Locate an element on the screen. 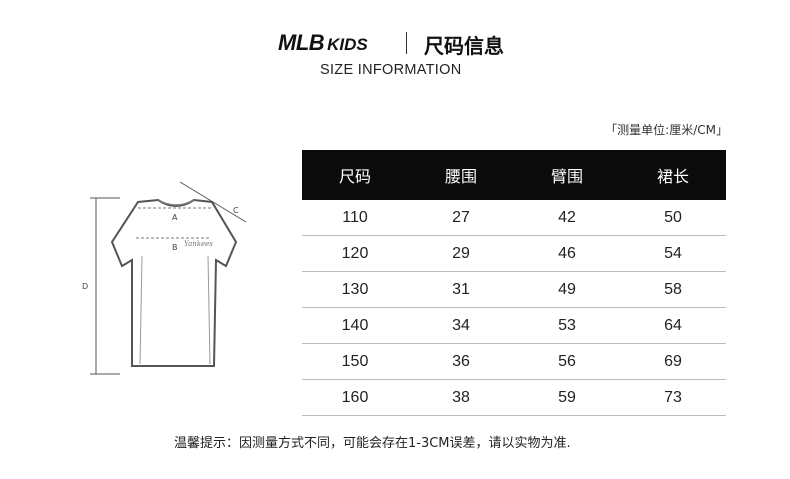 The height and width of the screenshot is (479, 790). table-row: 140 34 53 64 is located at coordinates (514, 325).